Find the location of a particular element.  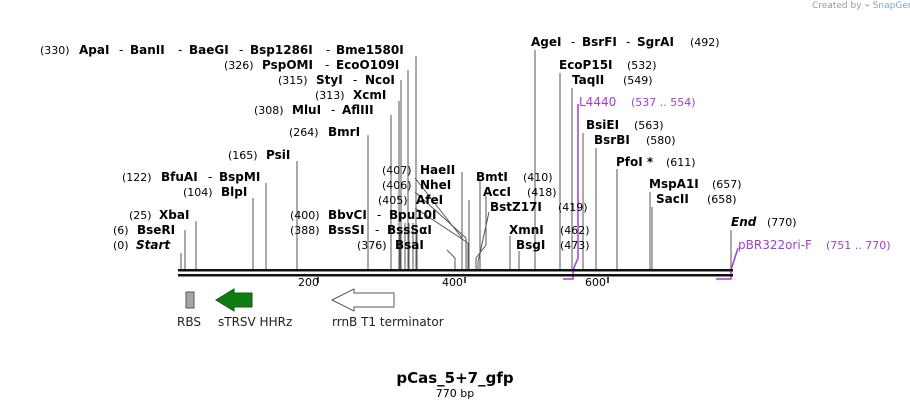

site-position-label: (376) is located at coordinates (372, 245).